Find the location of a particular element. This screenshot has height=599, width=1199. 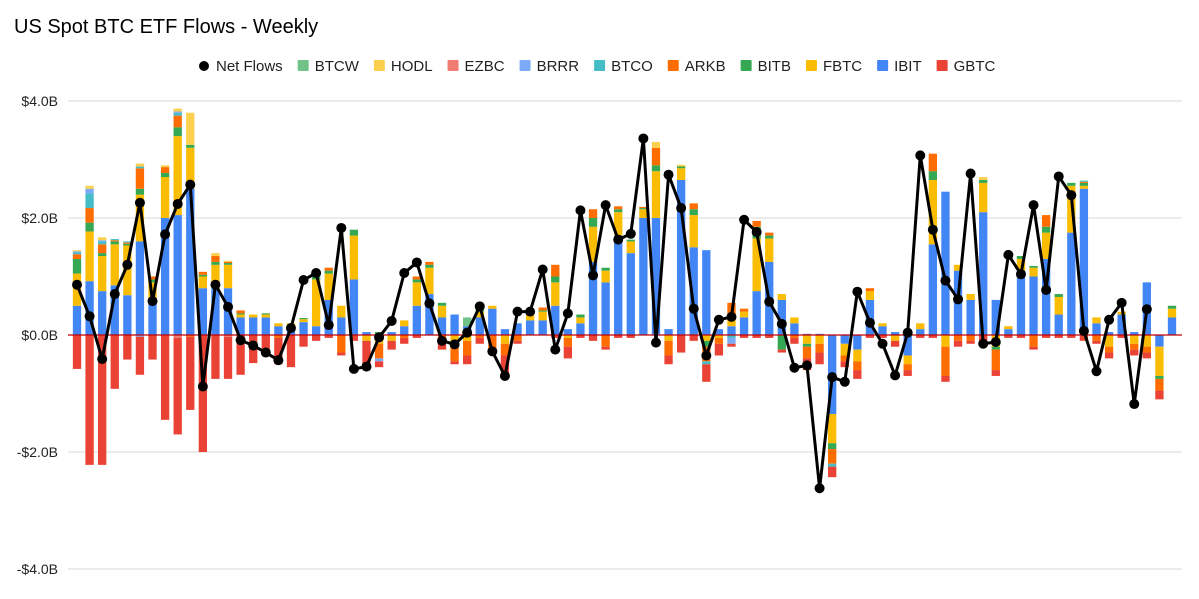

legend-swatch-btco is located at coordinates (600, 65).